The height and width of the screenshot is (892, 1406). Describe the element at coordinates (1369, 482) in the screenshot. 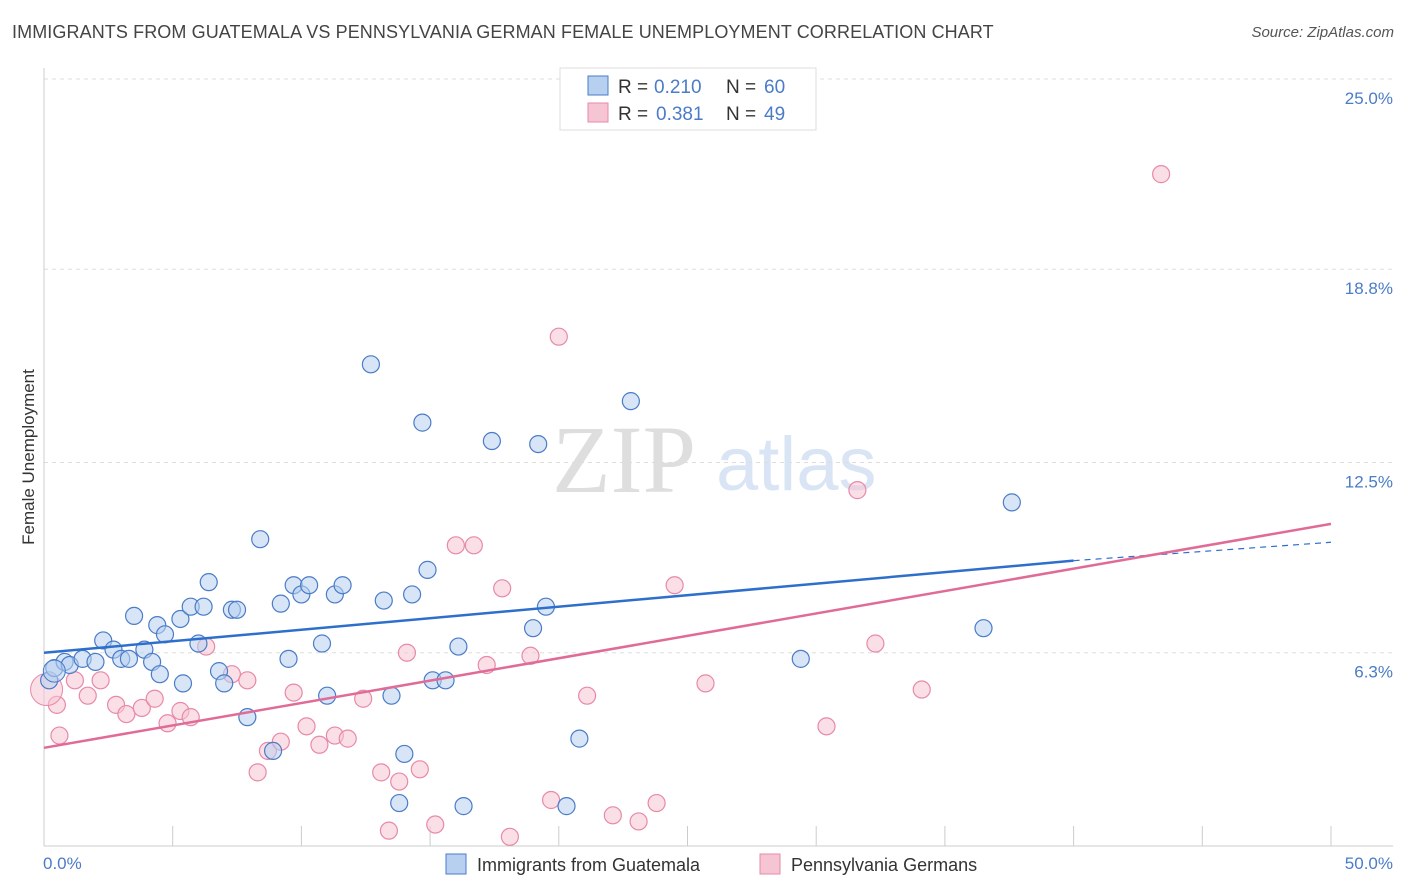

I see `y-tick-label-1: 12.5%` at that location.